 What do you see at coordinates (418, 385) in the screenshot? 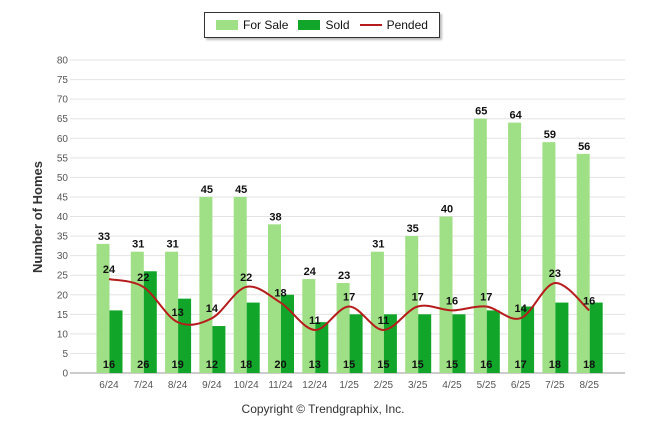
I see `x-tick-label: 3/25` at bounding box center [418, 385].